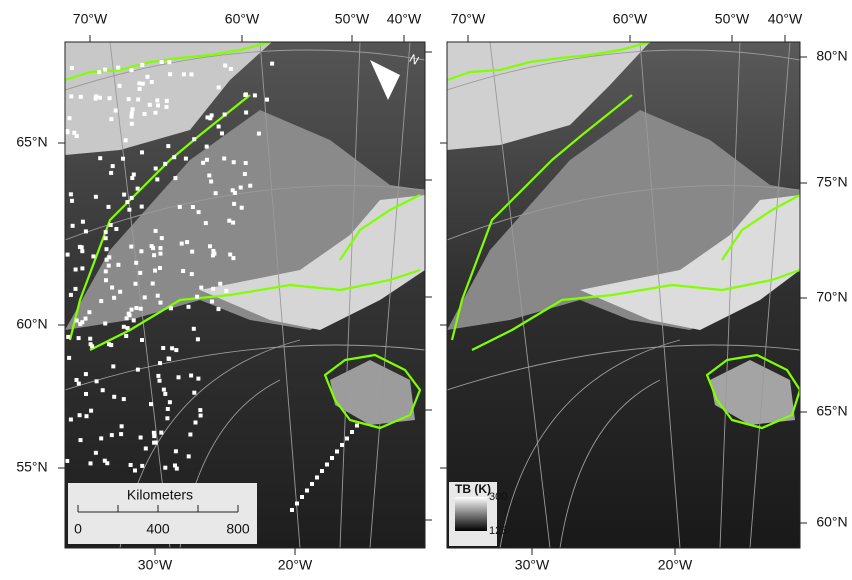 The height and width of the screenshot is (580, 852). I want to click on scale-ticks: 0 400 800, so click(162, 521).